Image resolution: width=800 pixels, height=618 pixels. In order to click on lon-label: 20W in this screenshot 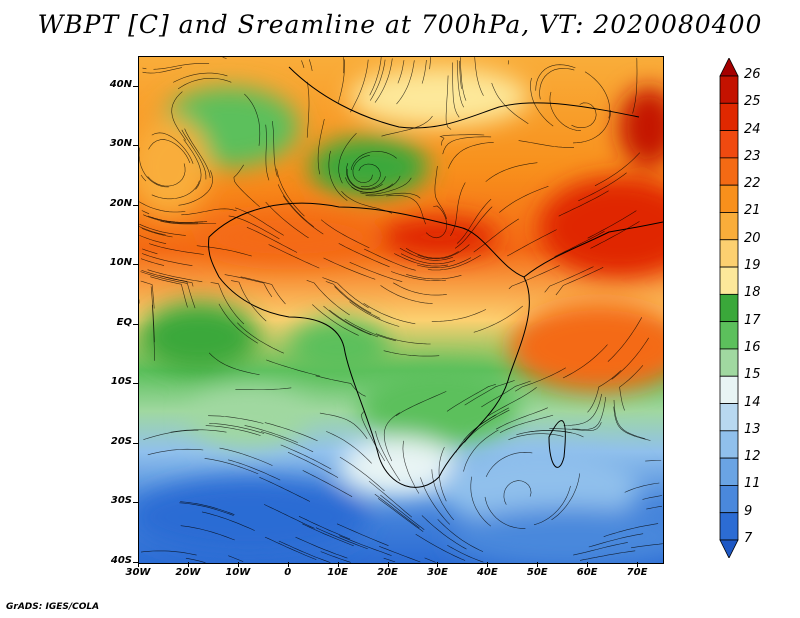, I will do `click(188, 572)`.